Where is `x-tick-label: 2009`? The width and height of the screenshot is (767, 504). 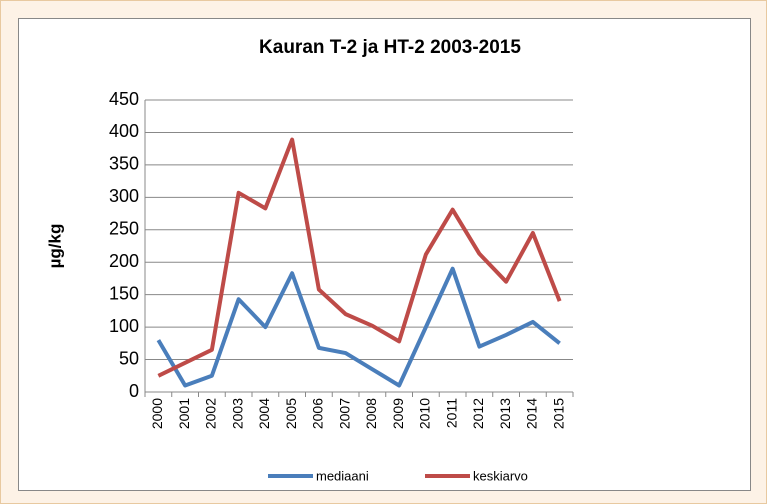 x-tick-label: 2009 is located at coordinates (398, 413).